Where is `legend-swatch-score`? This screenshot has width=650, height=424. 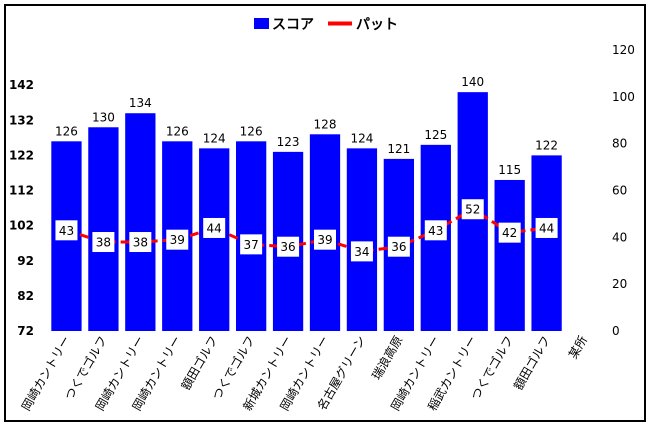 legend-swatch-score is located at coordinates (261, 23).